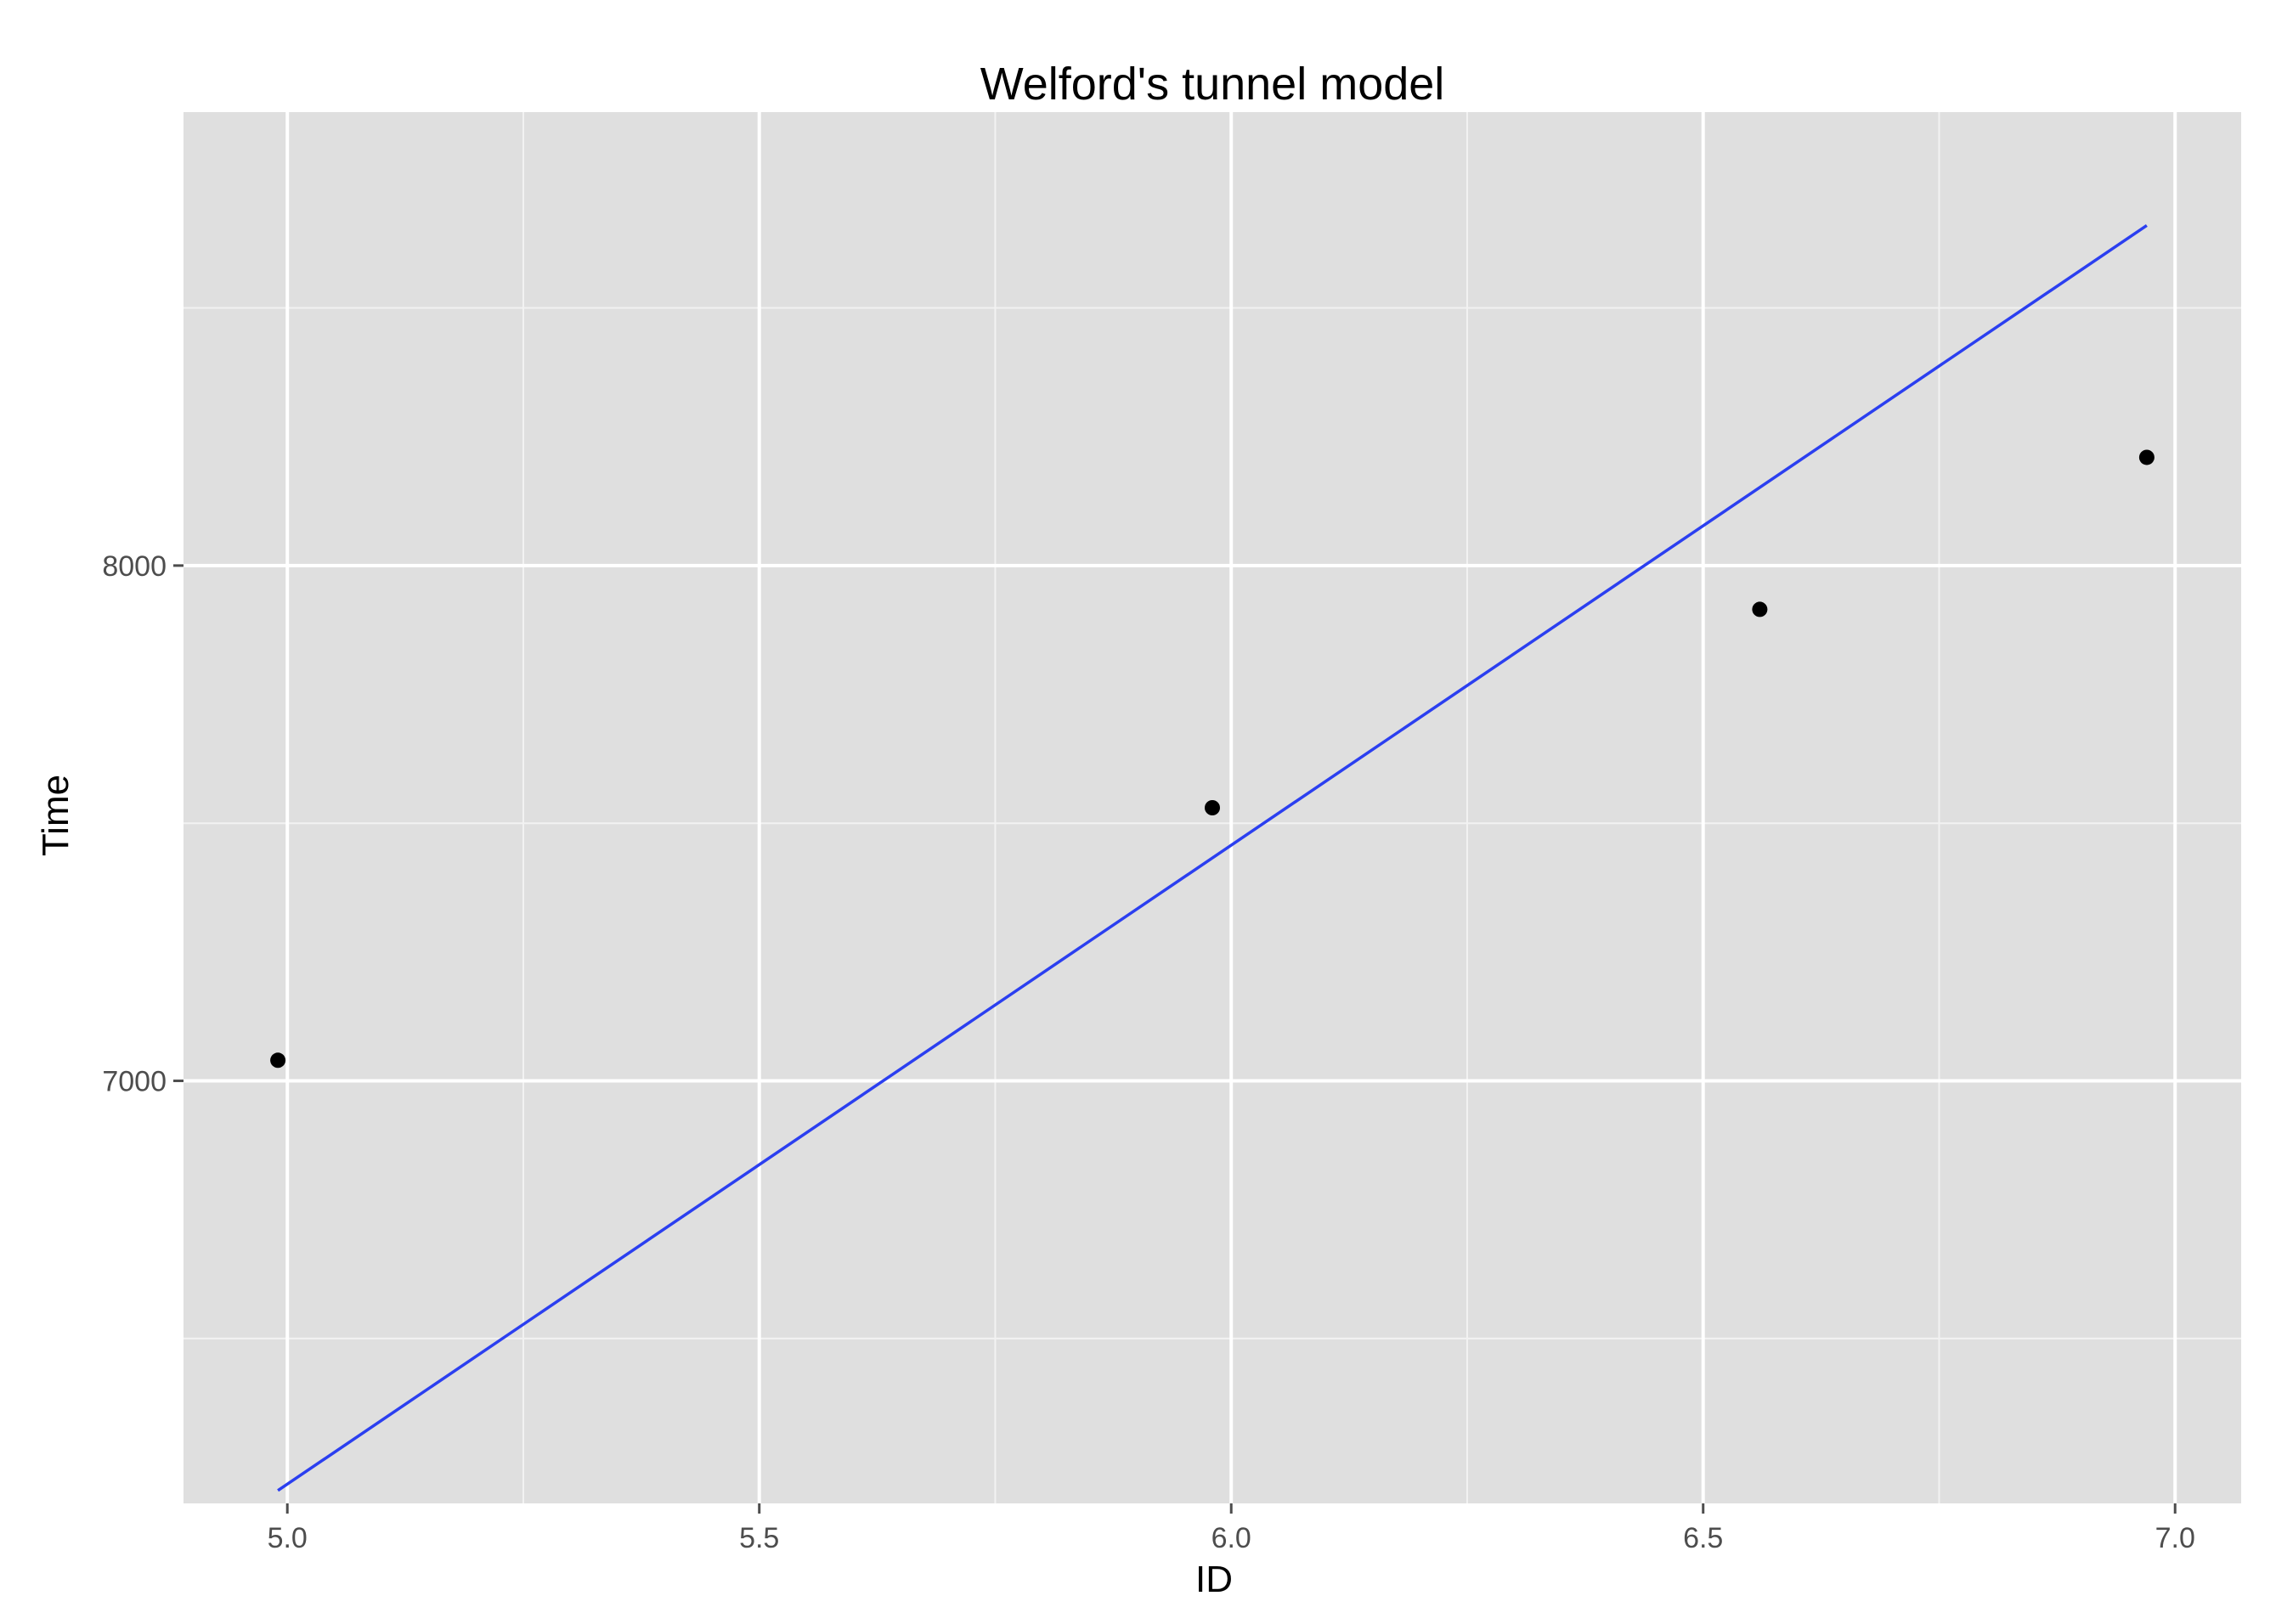  Describe the element at coordinates (1231, 1538) in the screenshot. I see `x-tick-label: 6.0` at that location.